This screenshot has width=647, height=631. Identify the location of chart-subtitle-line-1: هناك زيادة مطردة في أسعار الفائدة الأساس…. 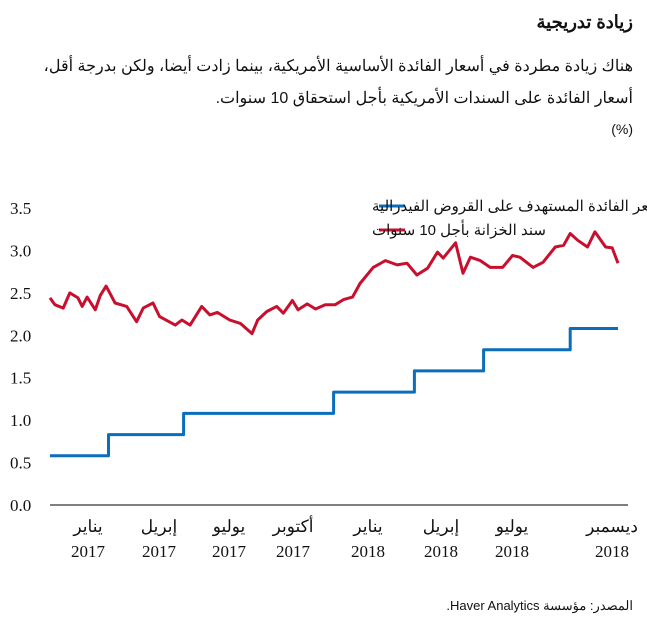
(338, 66).